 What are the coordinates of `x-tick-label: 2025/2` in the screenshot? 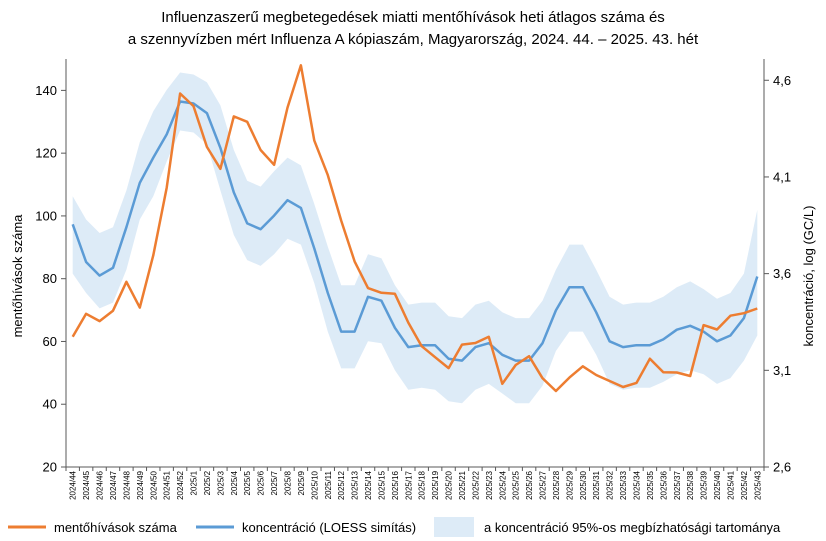 It's located at (207, 482).